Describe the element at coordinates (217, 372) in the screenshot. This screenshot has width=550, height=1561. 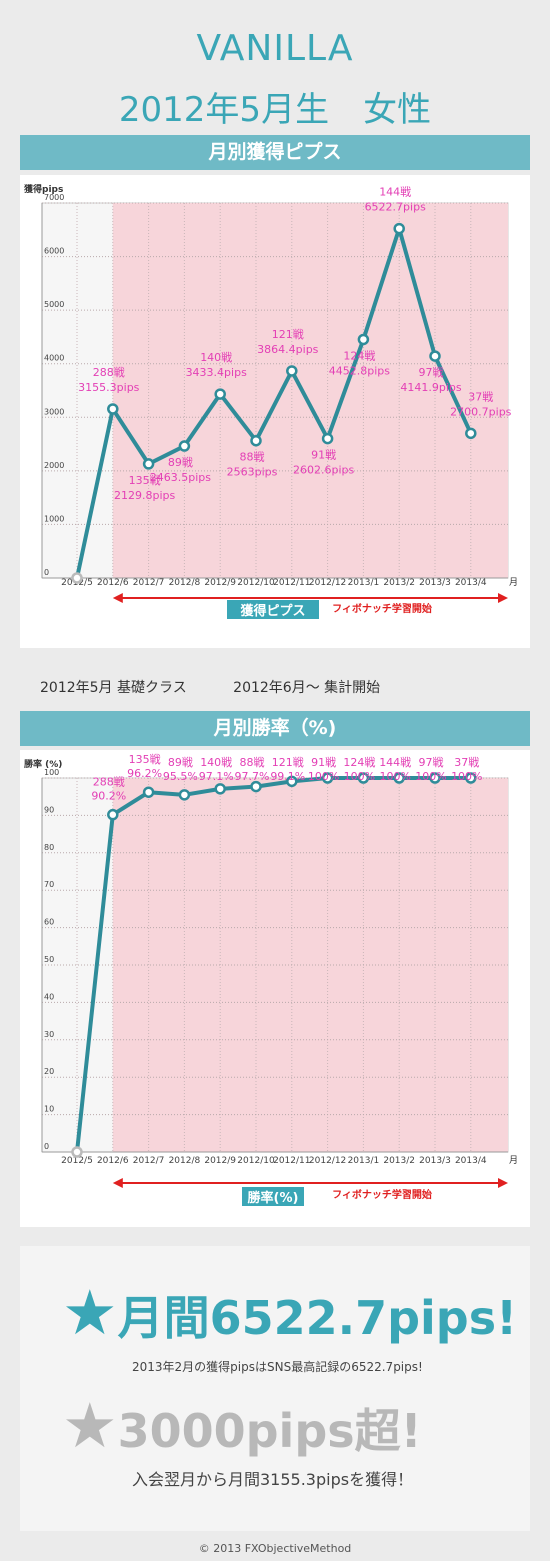
I see `data-label-value: 3433.4pips` at that location.